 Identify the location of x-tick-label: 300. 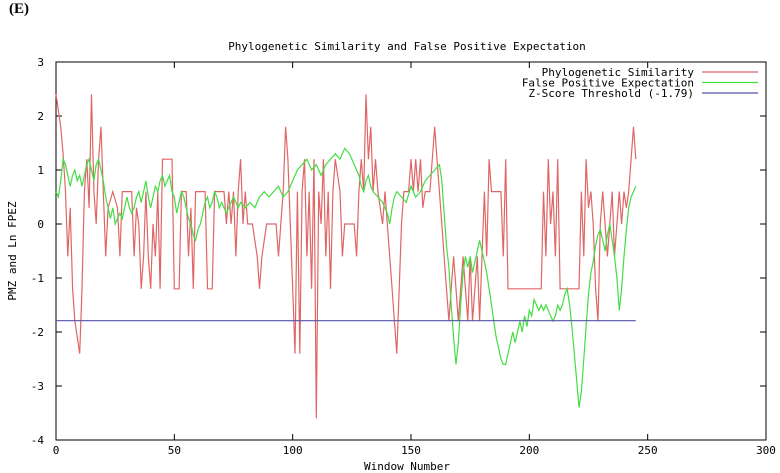
(766, 450).